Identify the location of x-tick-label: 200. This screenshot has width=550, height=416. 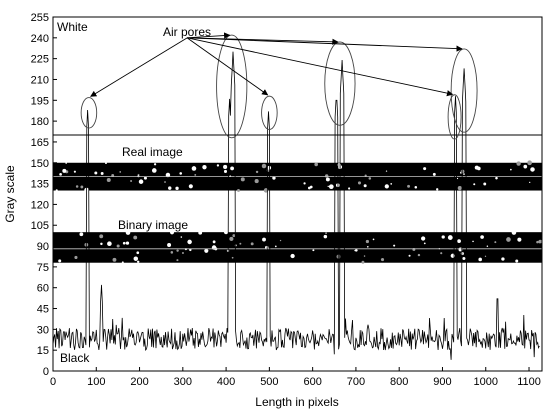
(139, 382).